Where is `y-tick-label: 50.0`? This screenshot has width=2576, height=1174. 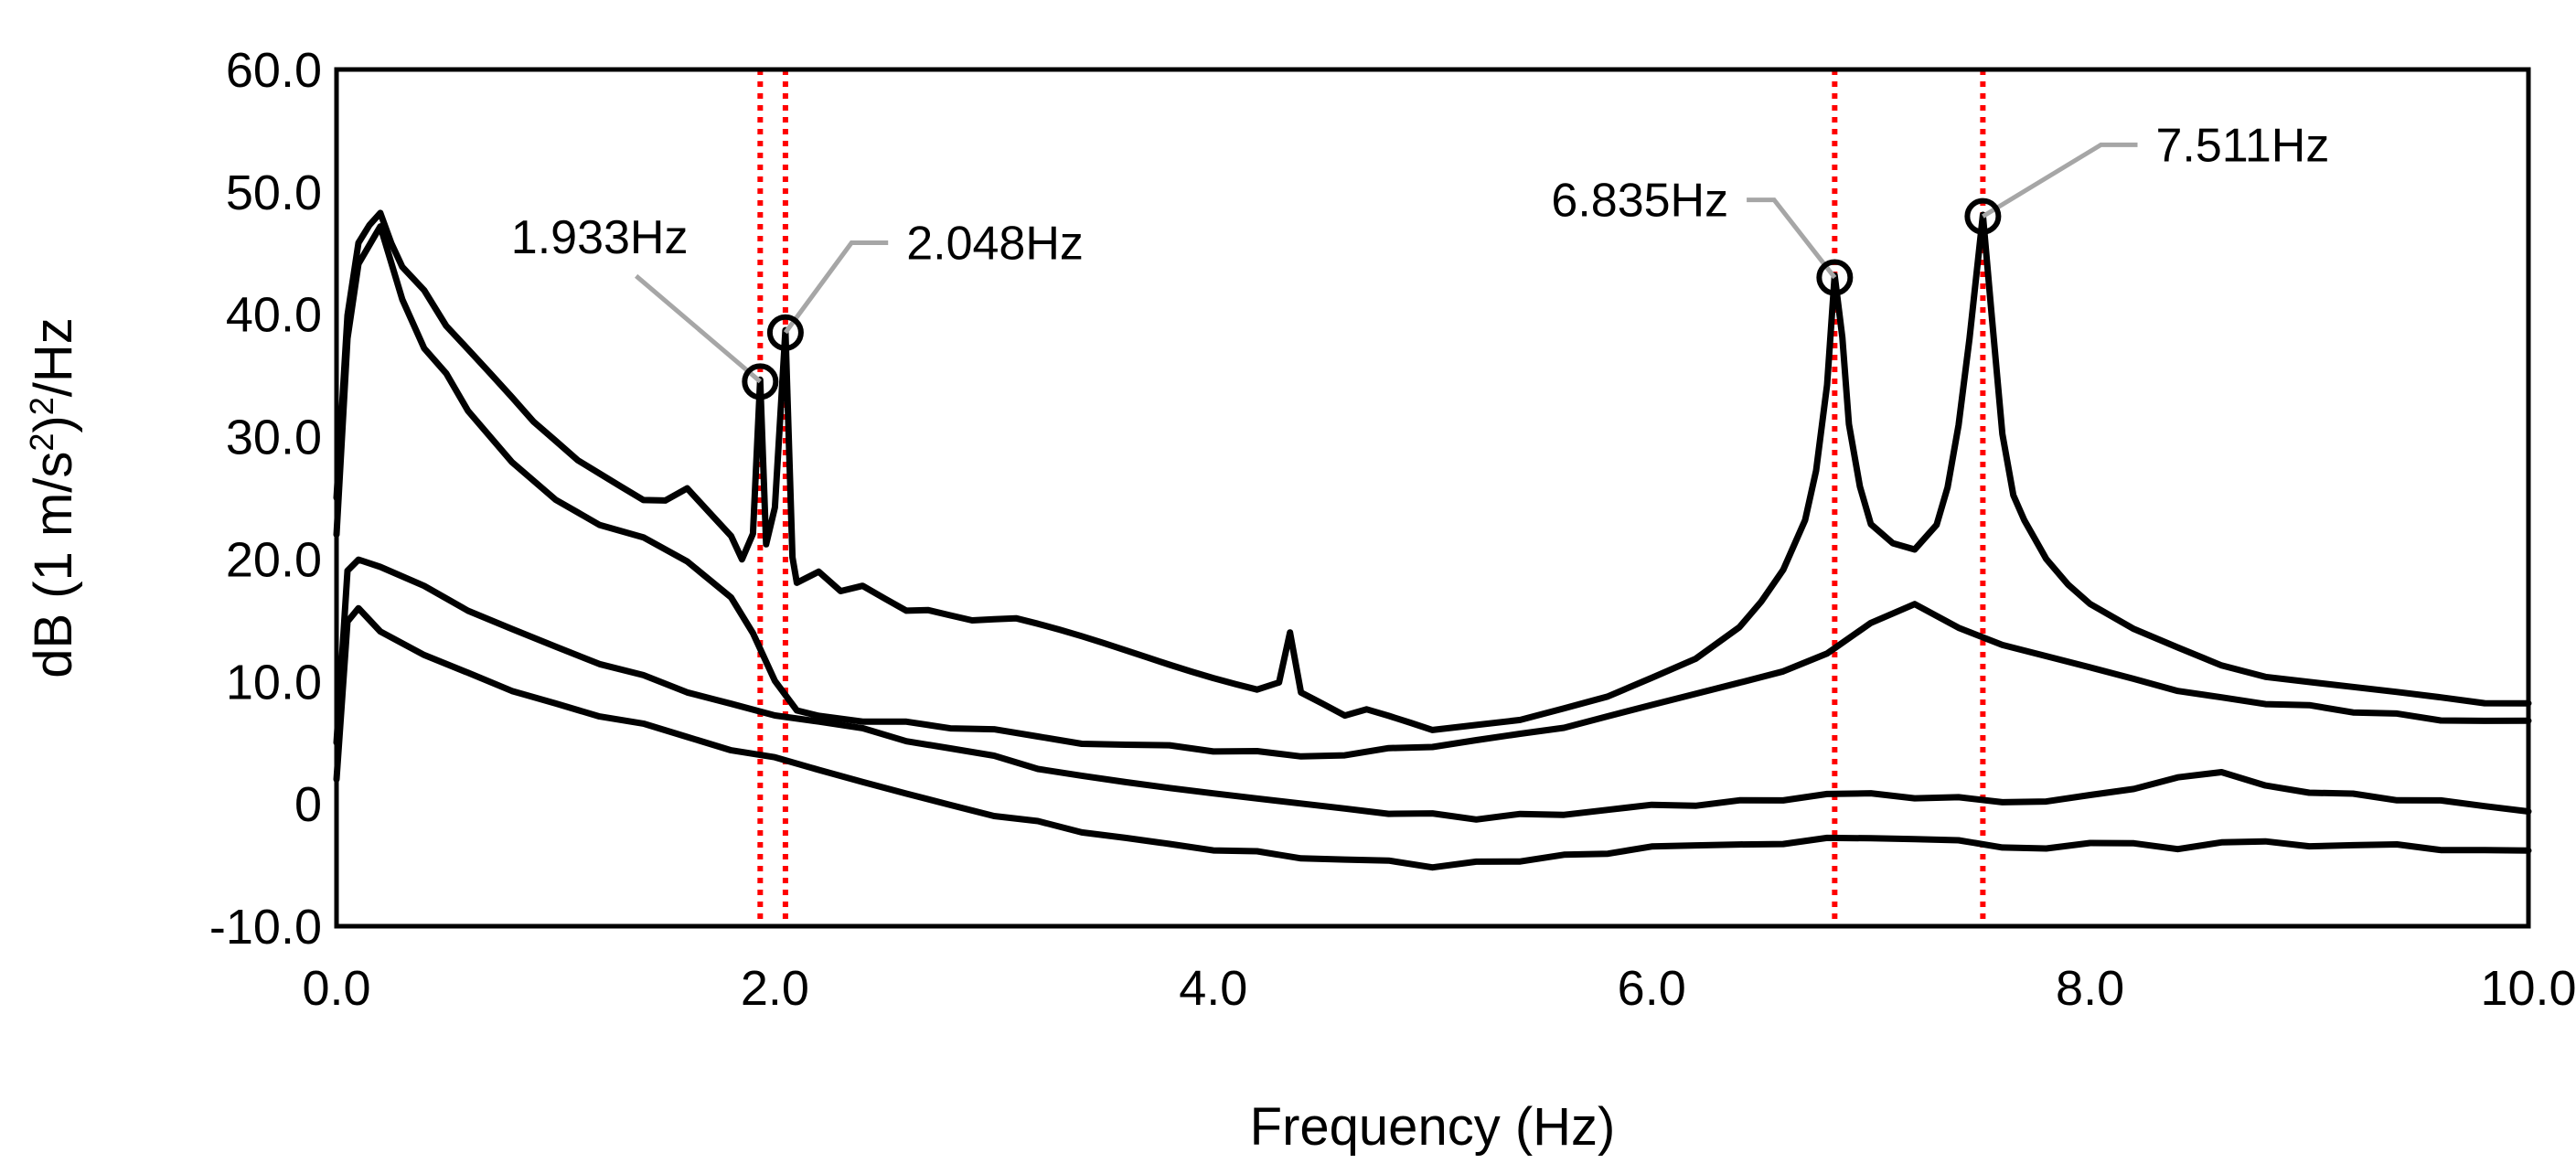 y-tick-label: 50.0 is located at coordinates (274, 192).